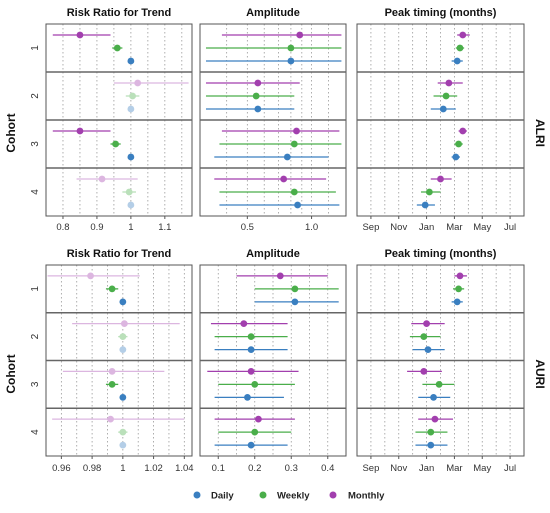  What do you see at coordinates (247, 227) in the screenshot?
I see `x-tick-label: 0.5` at bounding box center [247, 227].